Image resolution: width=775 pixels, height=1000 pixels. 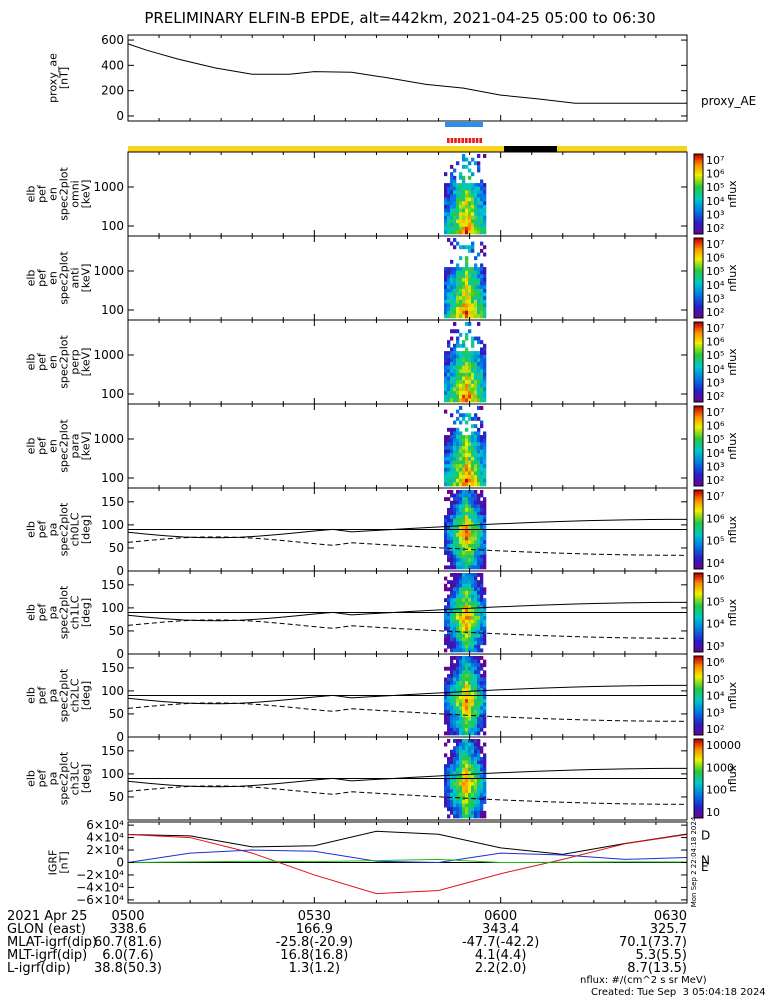 I want to click on panel-ylabel-6-4: ch1LC, so click(x=75, y=612).